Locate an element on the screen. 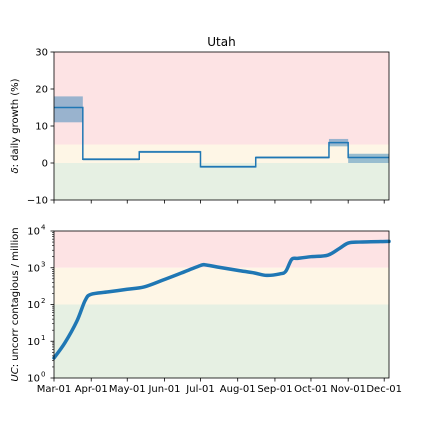 The height and width of the screenshot is (436, 432). x-tick-label: Sep-01 is located at coordinates (274, 389).